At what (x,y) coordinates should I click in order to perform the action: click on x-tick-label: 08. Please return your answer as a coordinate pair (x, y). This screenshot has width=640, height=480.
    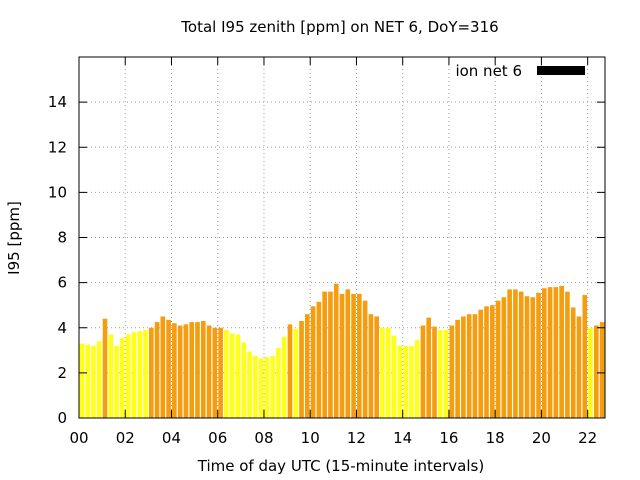
    Looking at the image, I should click on (263, 438).